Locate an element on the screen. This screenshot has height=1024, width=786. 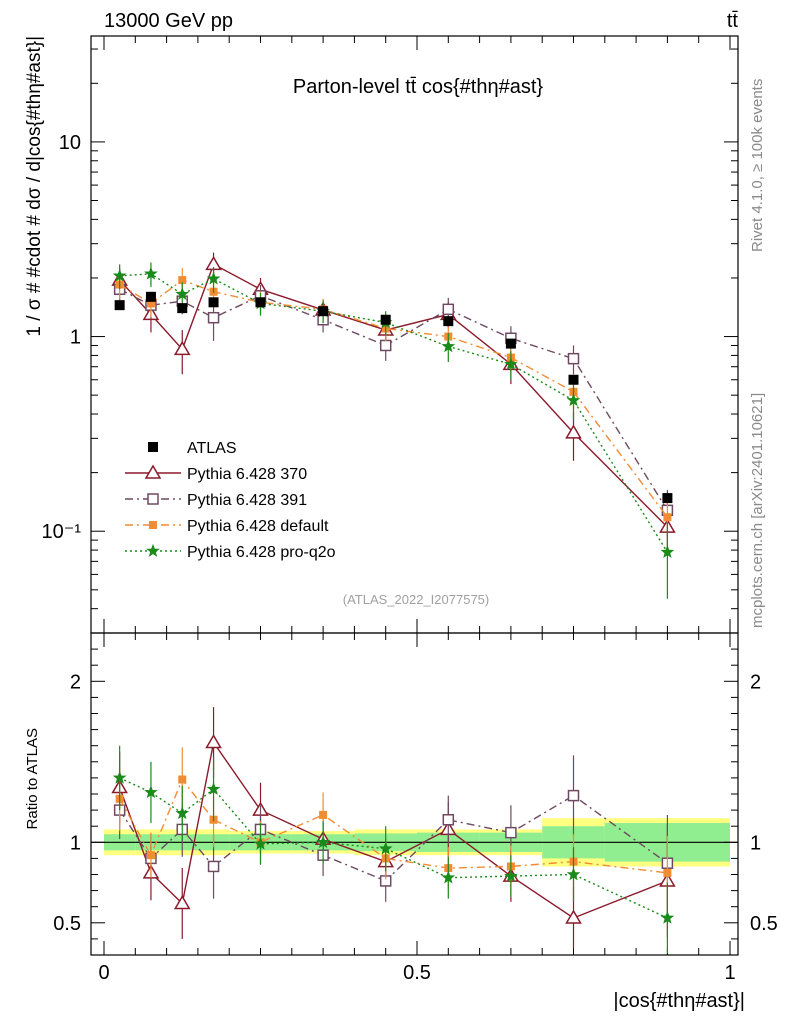
legend-label: Pythia 6.428 pro-q2o is located at coordinates (261, 552).